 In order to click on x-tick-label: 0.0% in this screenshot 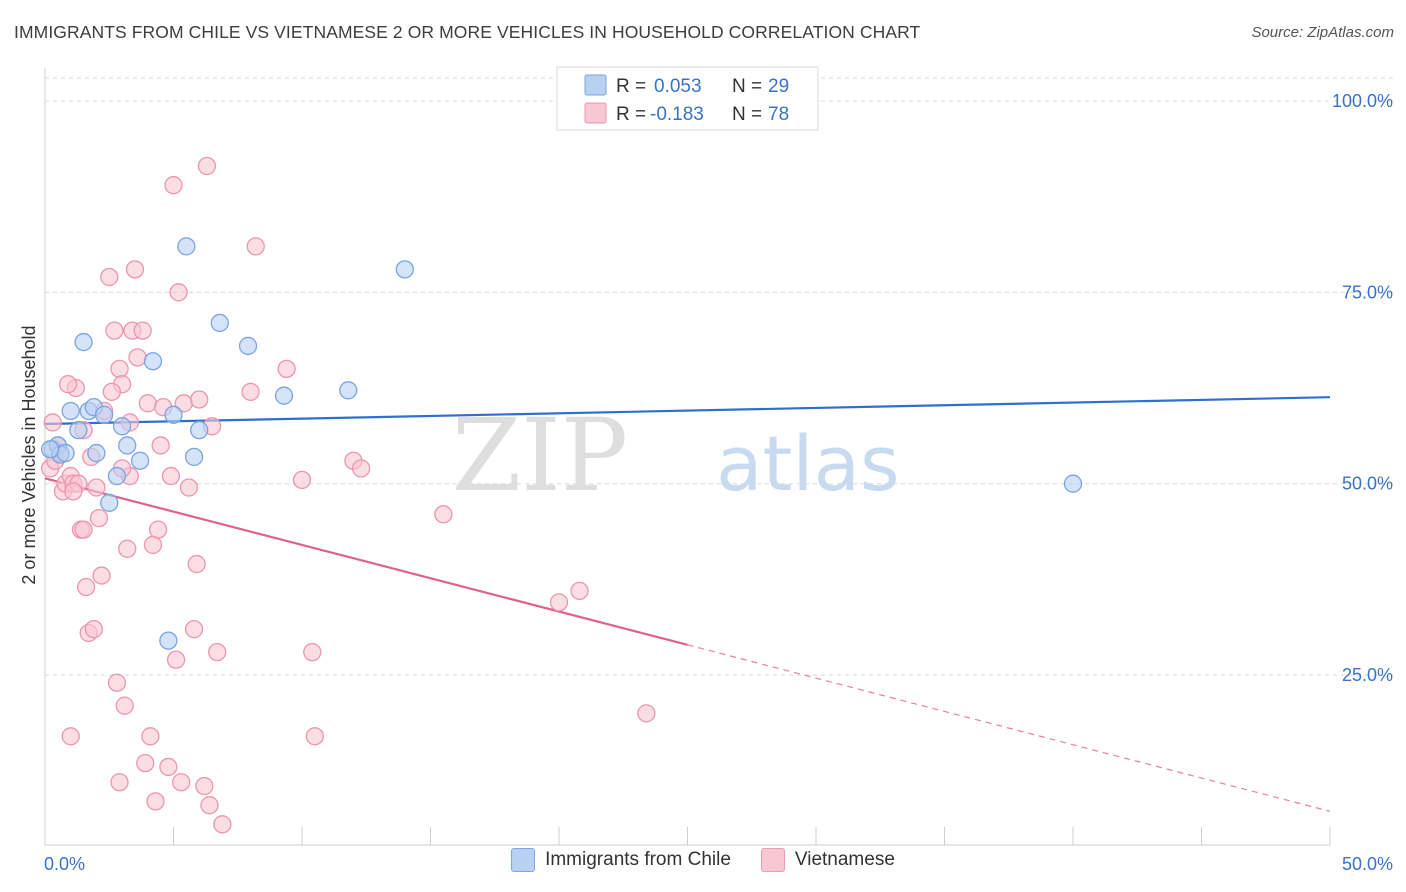, I will do `click(64, 864)`.